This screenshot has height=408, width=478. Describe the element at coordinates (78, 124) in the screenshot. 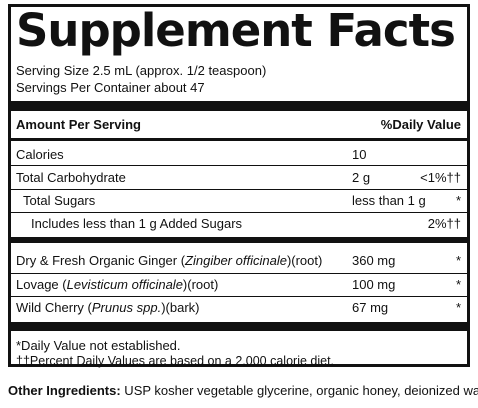

I see `amount-per-serving-header: Amount Per Serving` at that location.